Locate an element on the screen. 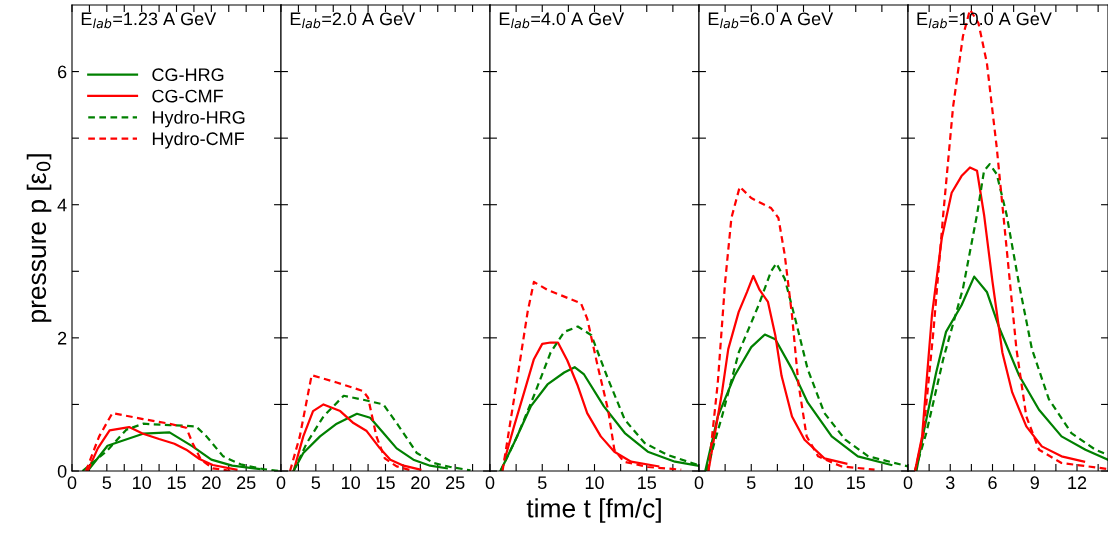 Image resolution: width=1108 pixels, height=539 pixels. y-axis-title: pressure p [ε$_{0}$] is located at coordinates (39, 238).